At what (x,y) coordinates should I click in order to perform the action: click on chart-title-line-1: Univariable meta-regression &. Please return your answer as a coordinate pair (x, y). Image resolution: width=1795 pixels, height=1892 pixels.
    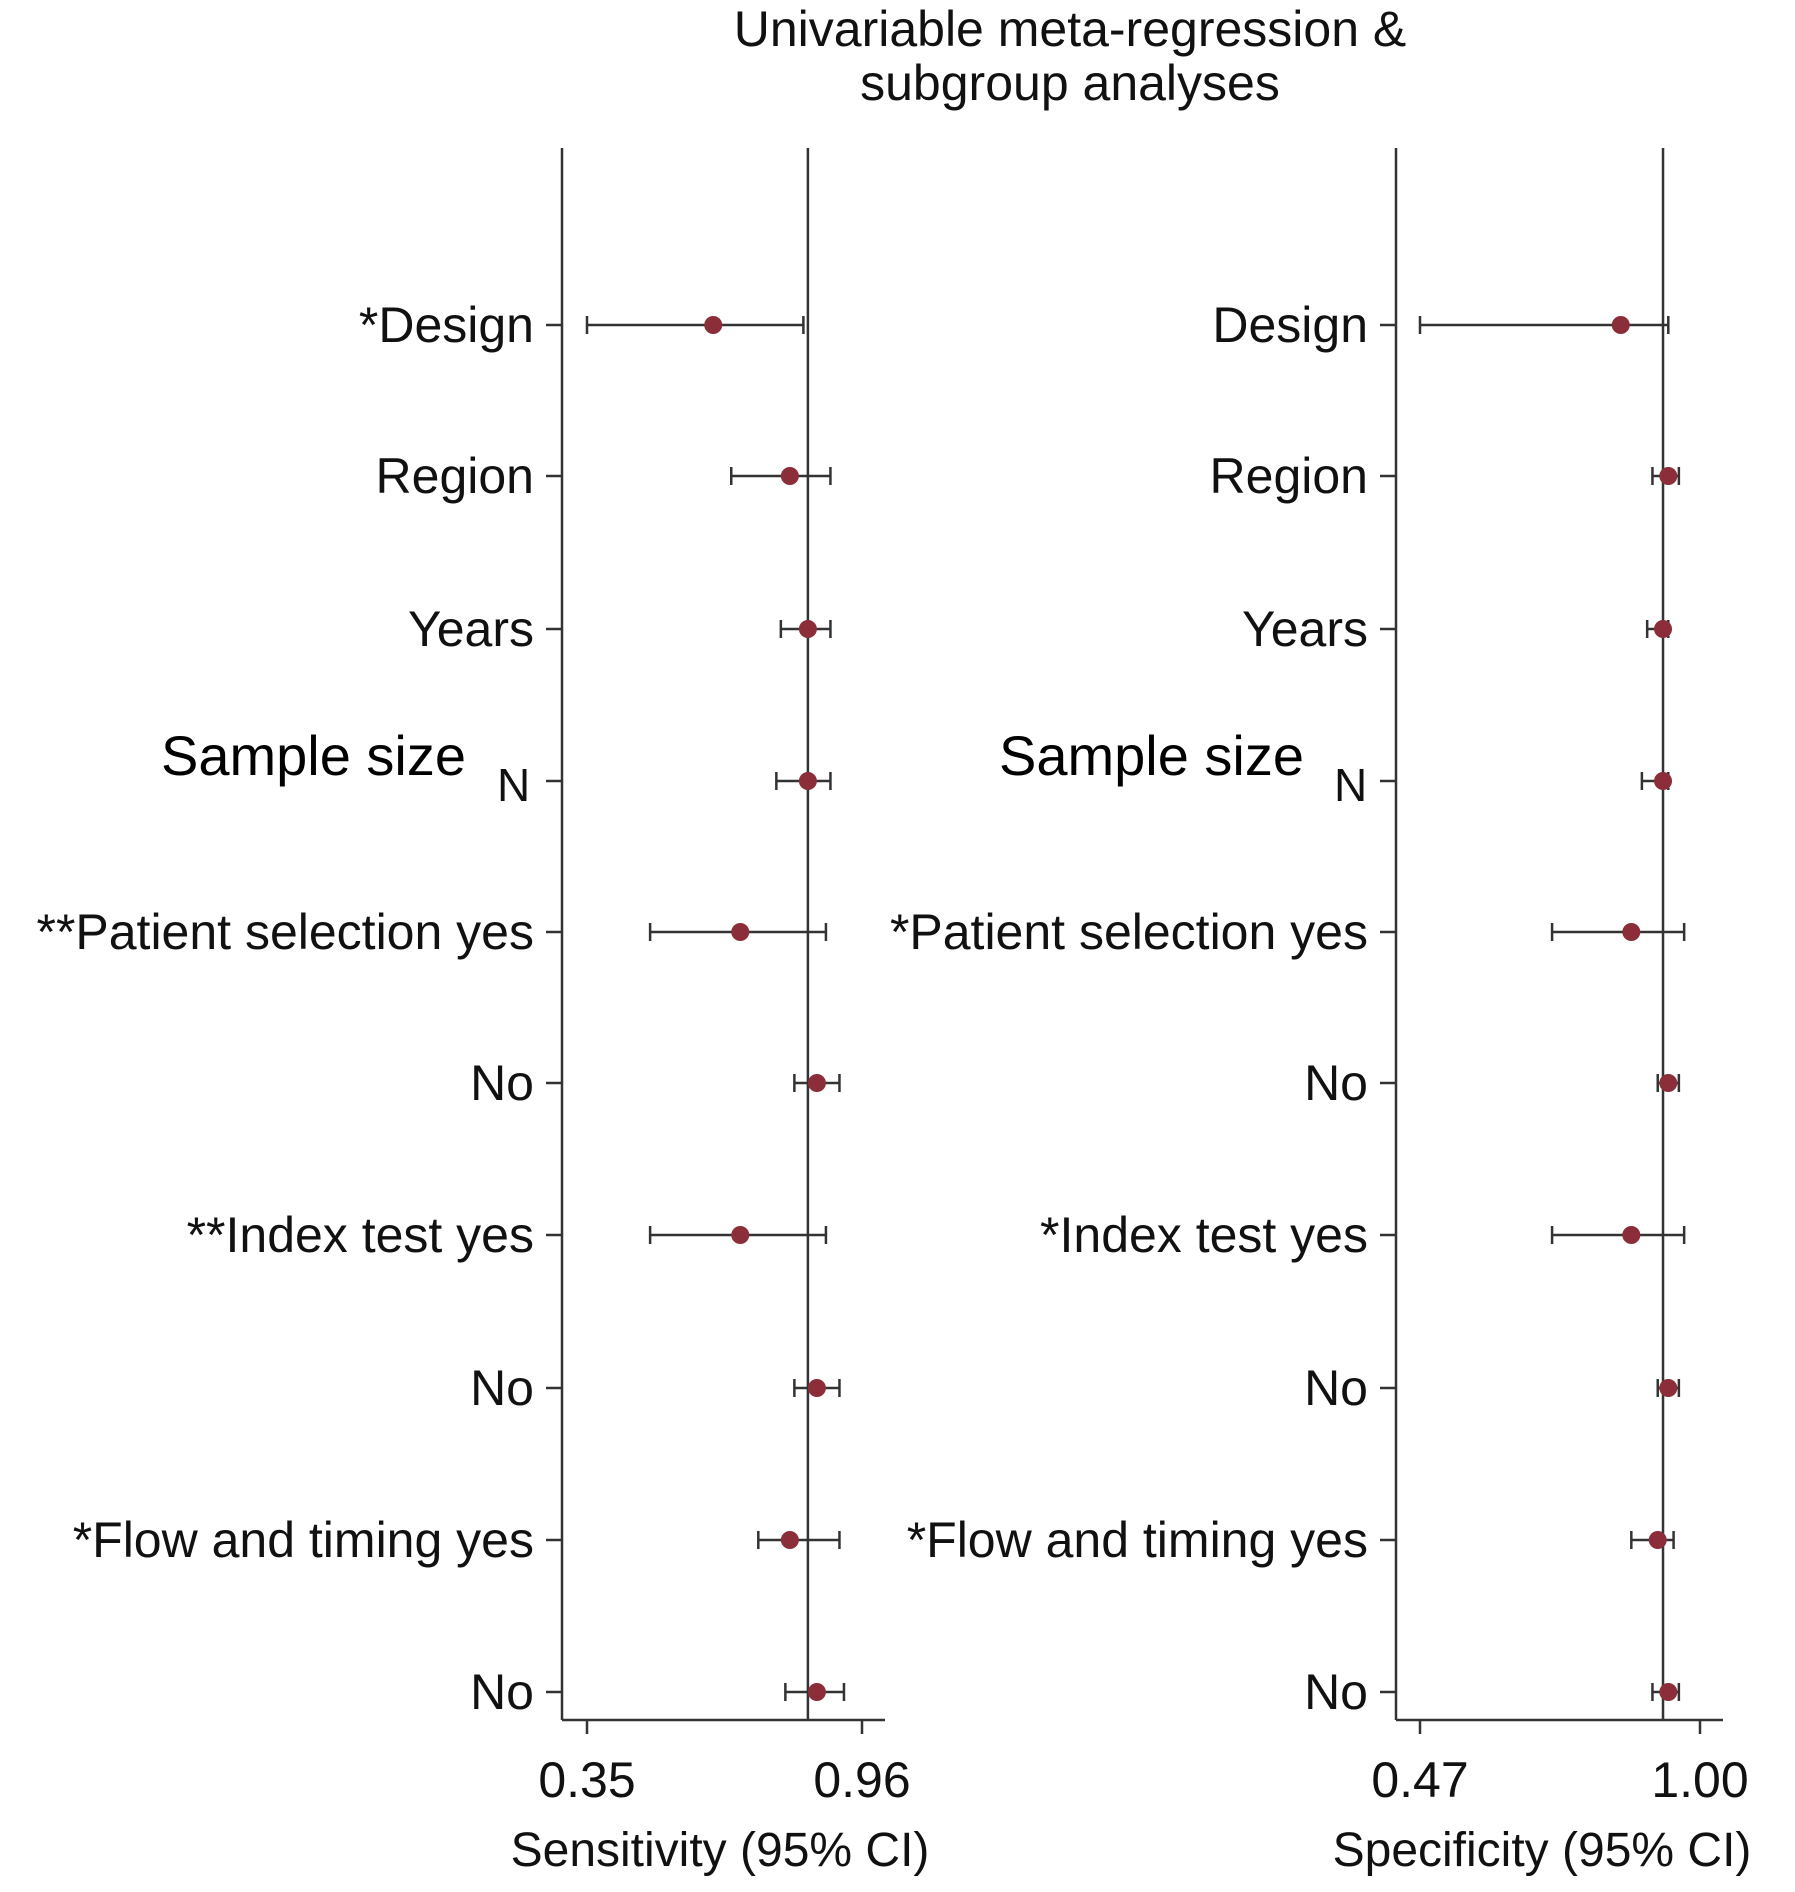
    Looking at the image, I should click on (1070, 29).